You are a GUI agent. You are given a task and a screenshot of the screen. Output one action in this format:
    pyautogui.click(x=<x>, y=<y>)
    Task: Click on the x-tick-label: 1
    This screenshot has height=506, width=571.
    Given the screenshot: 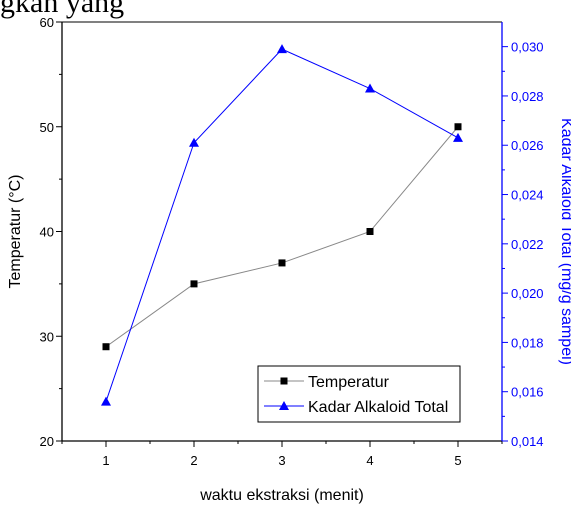 What is the action you would take?
    pyautogui.click(x=105, y=460)
    